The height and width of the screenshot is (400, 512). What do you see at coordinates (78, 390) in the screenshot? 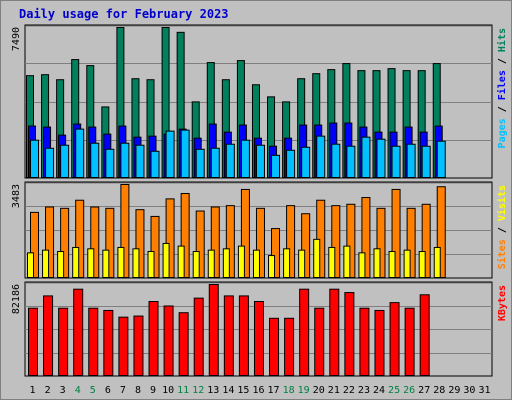
I see `x-tick-label: 4` at bounding box center [78, 390].